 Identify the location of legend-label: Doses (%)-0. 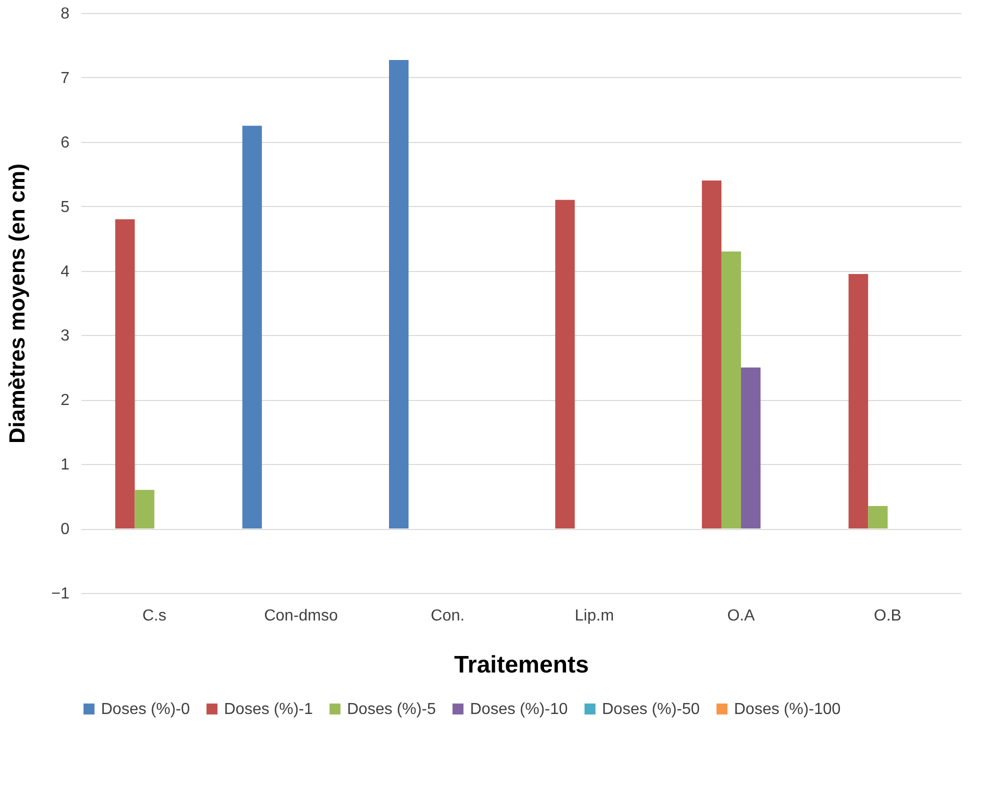
(145, 709).